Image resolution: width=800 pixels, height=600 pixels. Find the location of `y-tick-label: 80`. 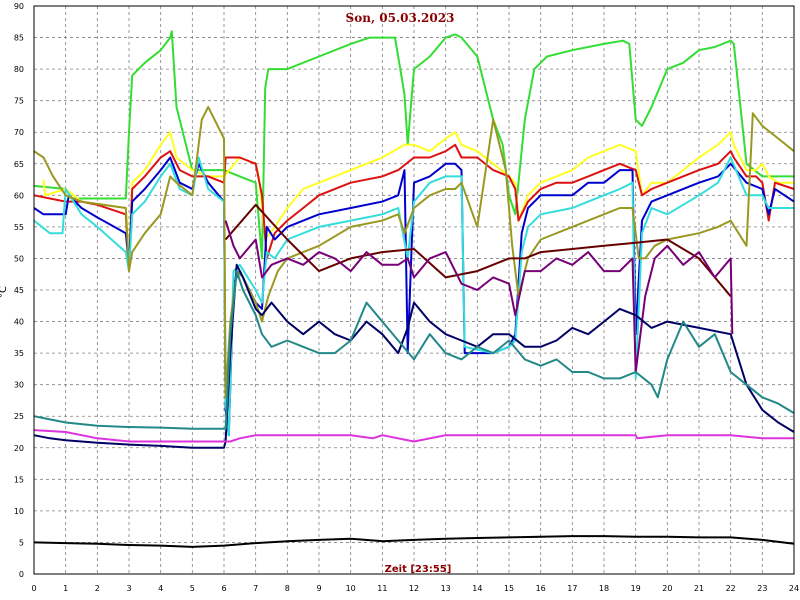

y-tick-label: 80 is located at coordinates (19, 69).